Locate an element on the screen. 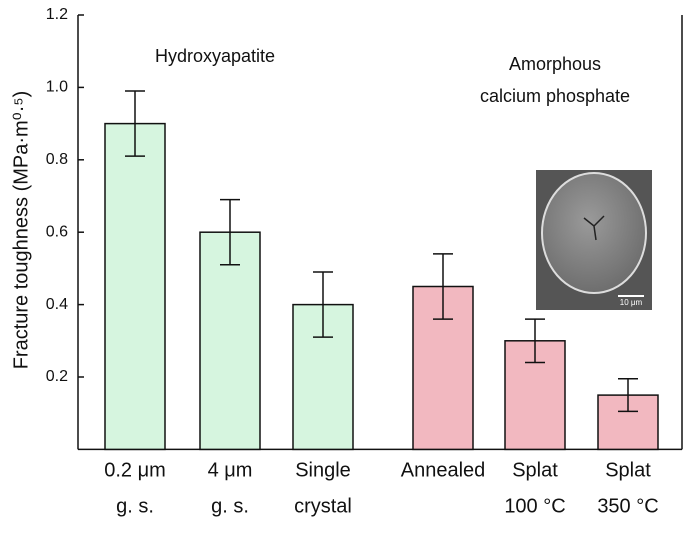 This screenshot has width=685, height=533. x-tick-label: Single is located at coordinates (323, 470).